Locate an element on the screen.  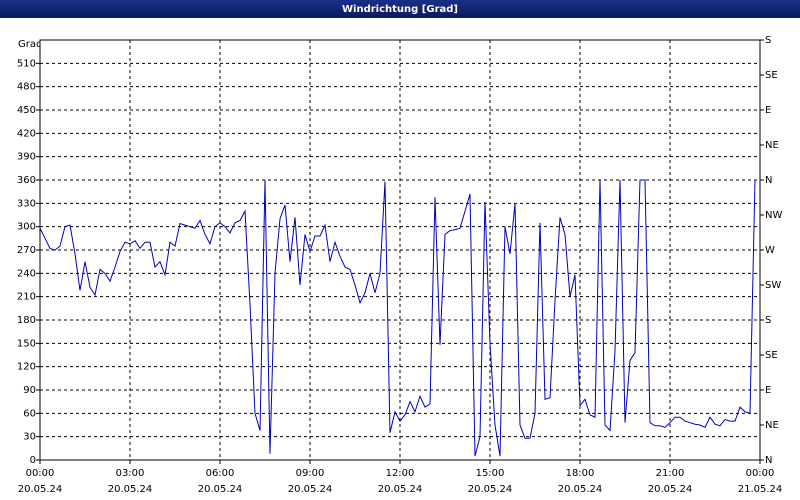
y-tick-label: 300 is located at coordinates (26, 227).